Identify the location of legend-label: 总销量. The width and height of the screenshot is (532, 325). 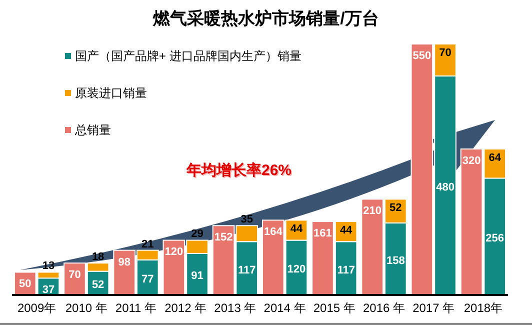
(92, 130).